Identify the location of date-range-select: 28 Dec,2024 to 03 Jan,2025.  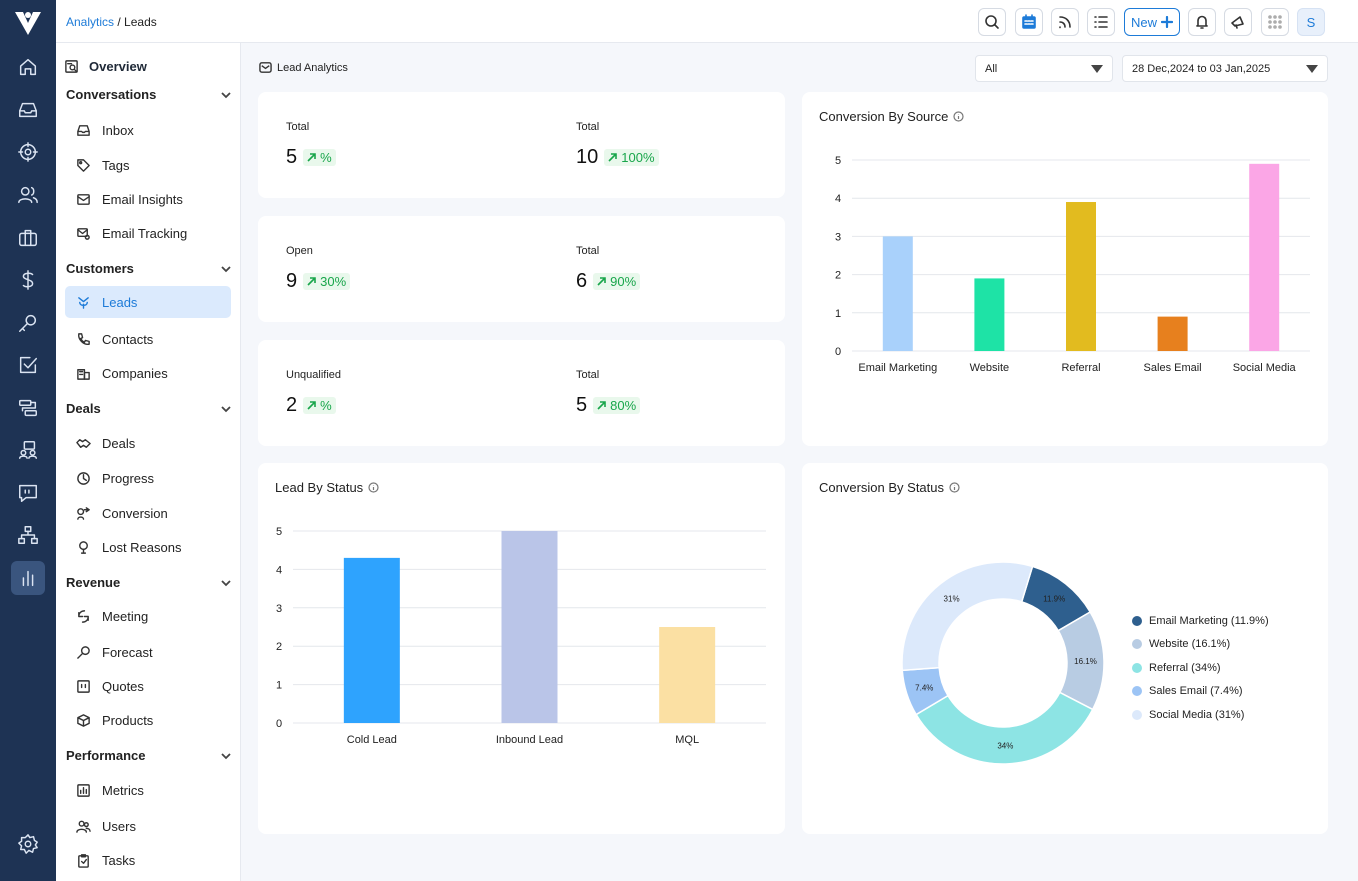
(1225, 68).